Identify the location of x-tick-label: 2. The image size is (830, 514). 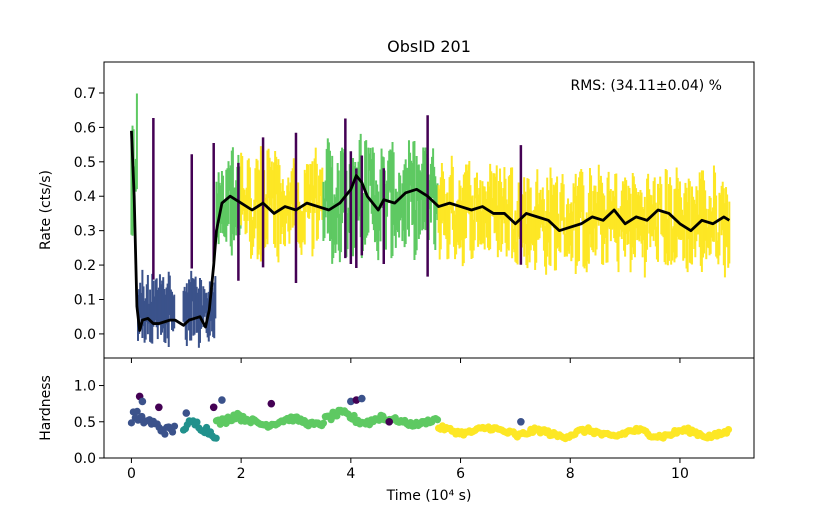
(241, 474).